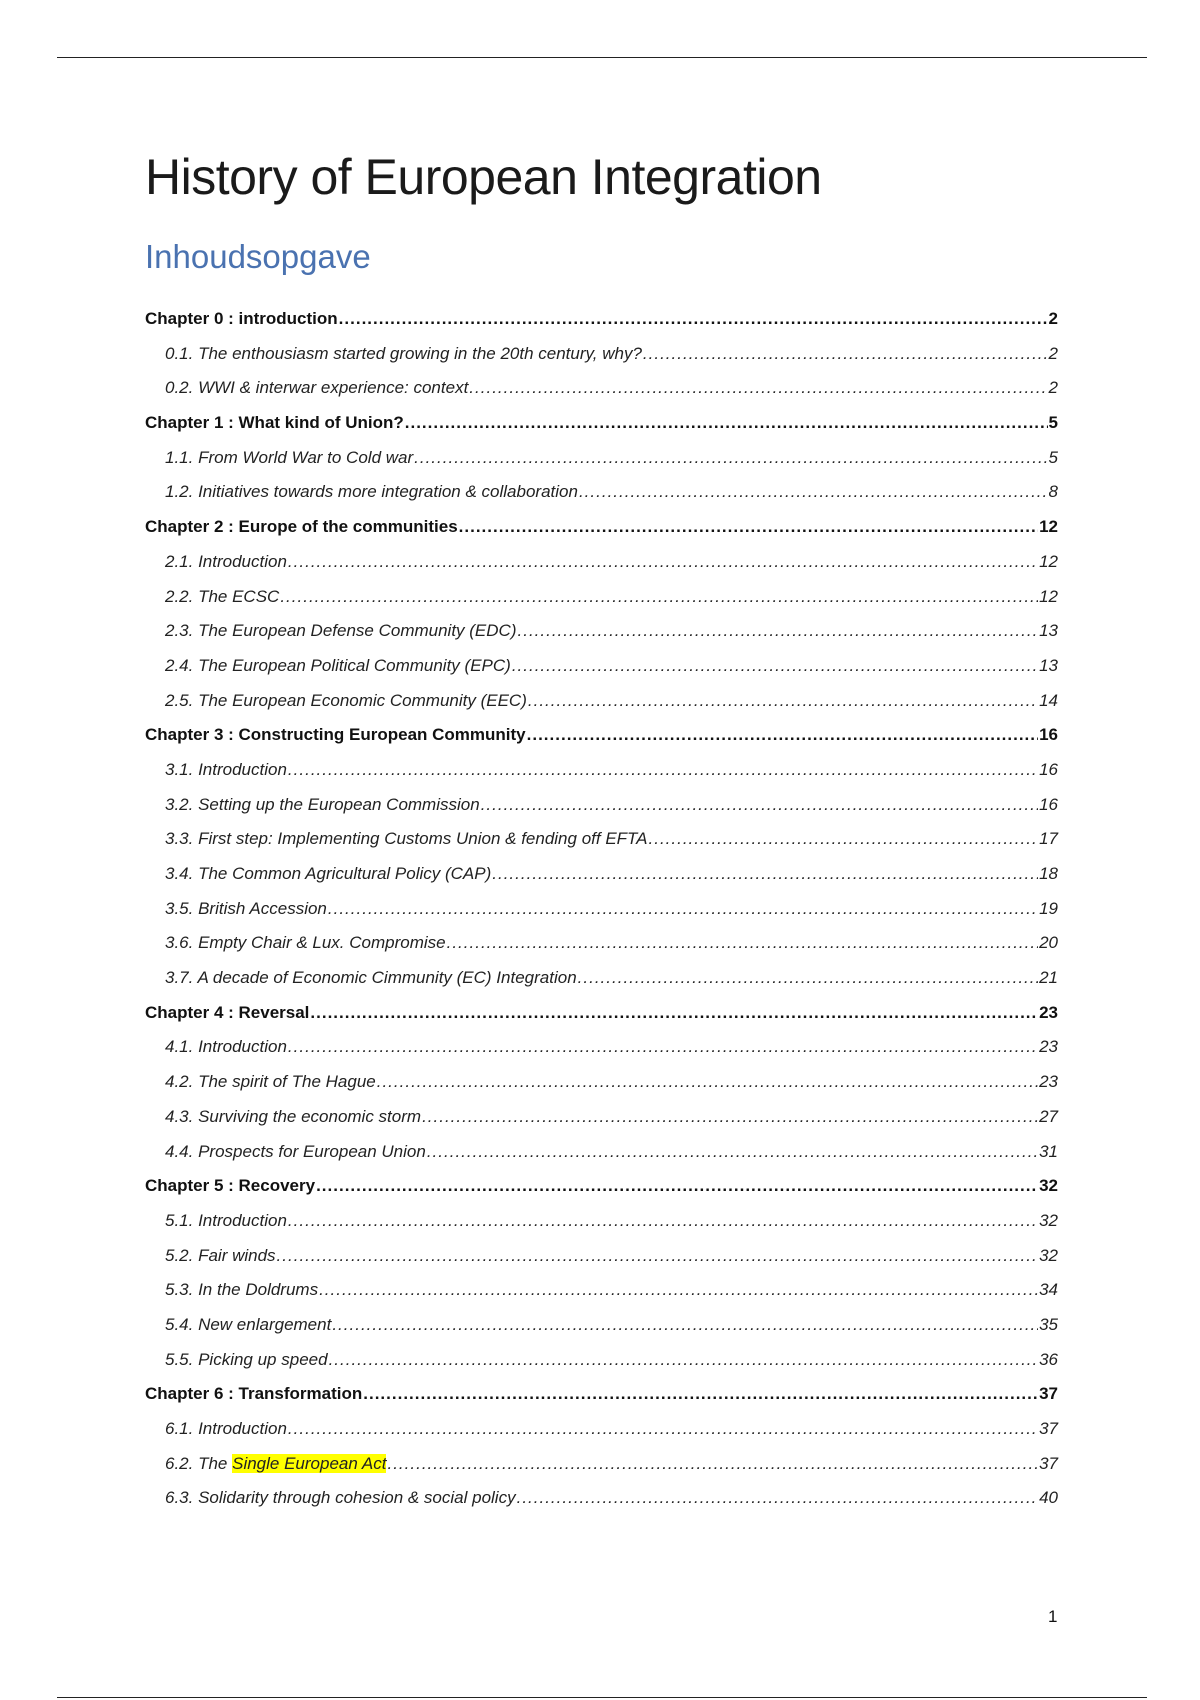 This screenshot has width=1200, height=1700. Describe the element at coordinates (601, 562) in the screenshot. I see `toc-entry-section: 2.1. Introduction 12` at that location.